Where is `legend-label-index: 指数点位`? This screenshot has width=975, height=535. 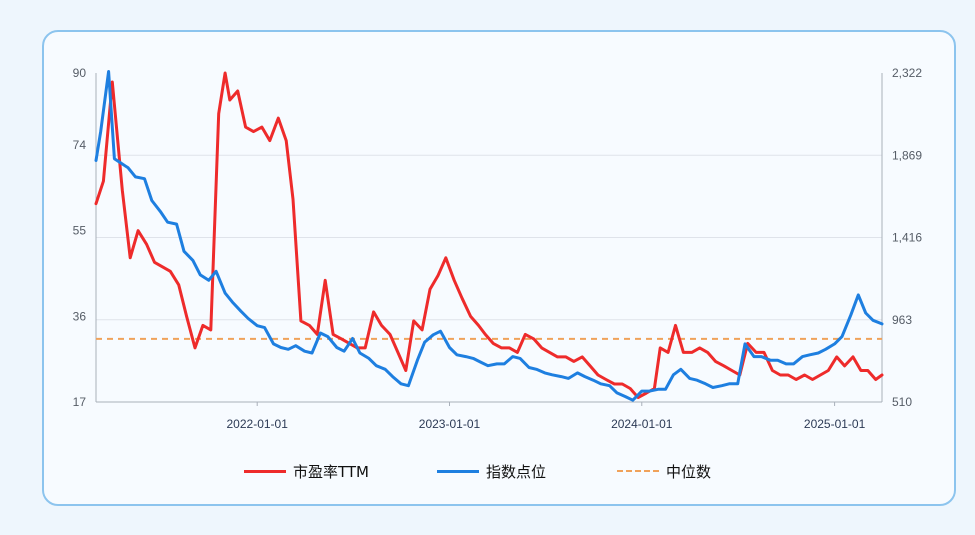 legend-label-index: 指数点位 is located at coordinates (516, 471).